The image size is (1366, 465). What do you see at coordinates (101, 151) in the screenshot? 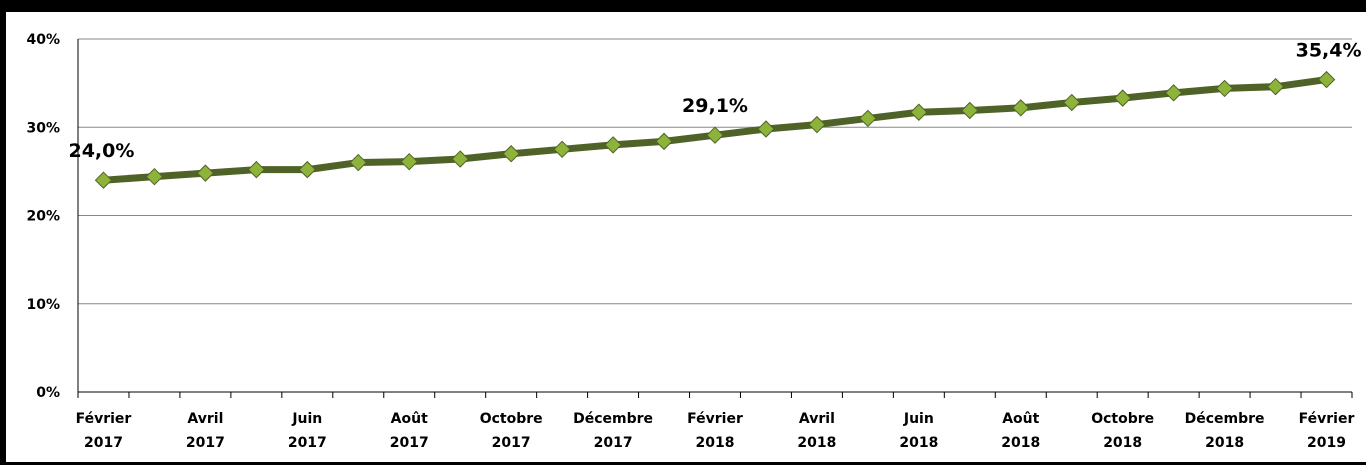
I see `data-label: 24,0%` at bounding box center [101, 151].